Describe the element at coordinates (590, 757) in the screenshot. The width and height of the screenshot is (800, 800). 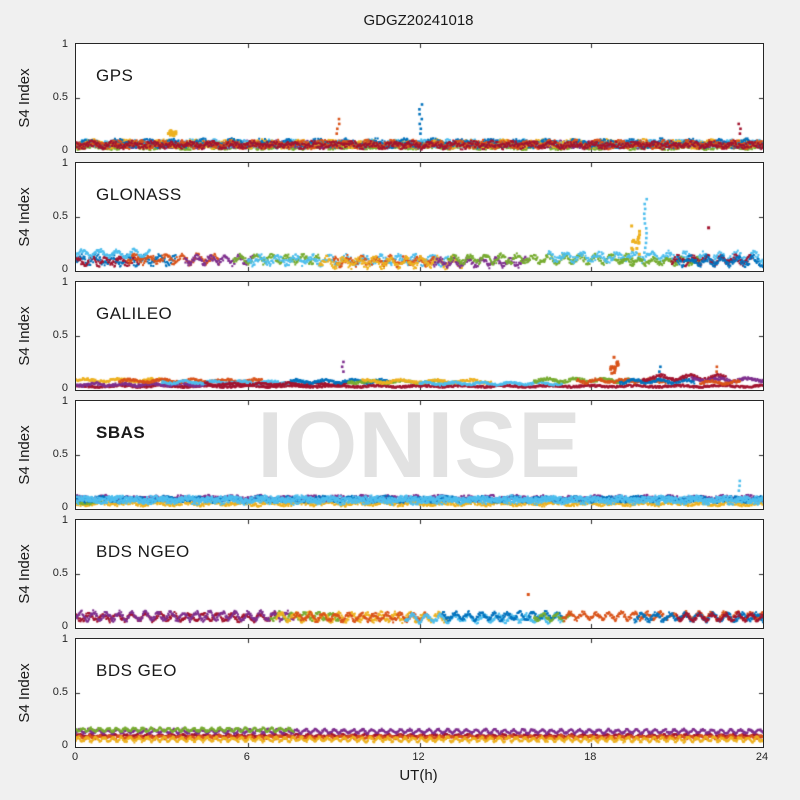
I see `xtick-label: 18` at that location.